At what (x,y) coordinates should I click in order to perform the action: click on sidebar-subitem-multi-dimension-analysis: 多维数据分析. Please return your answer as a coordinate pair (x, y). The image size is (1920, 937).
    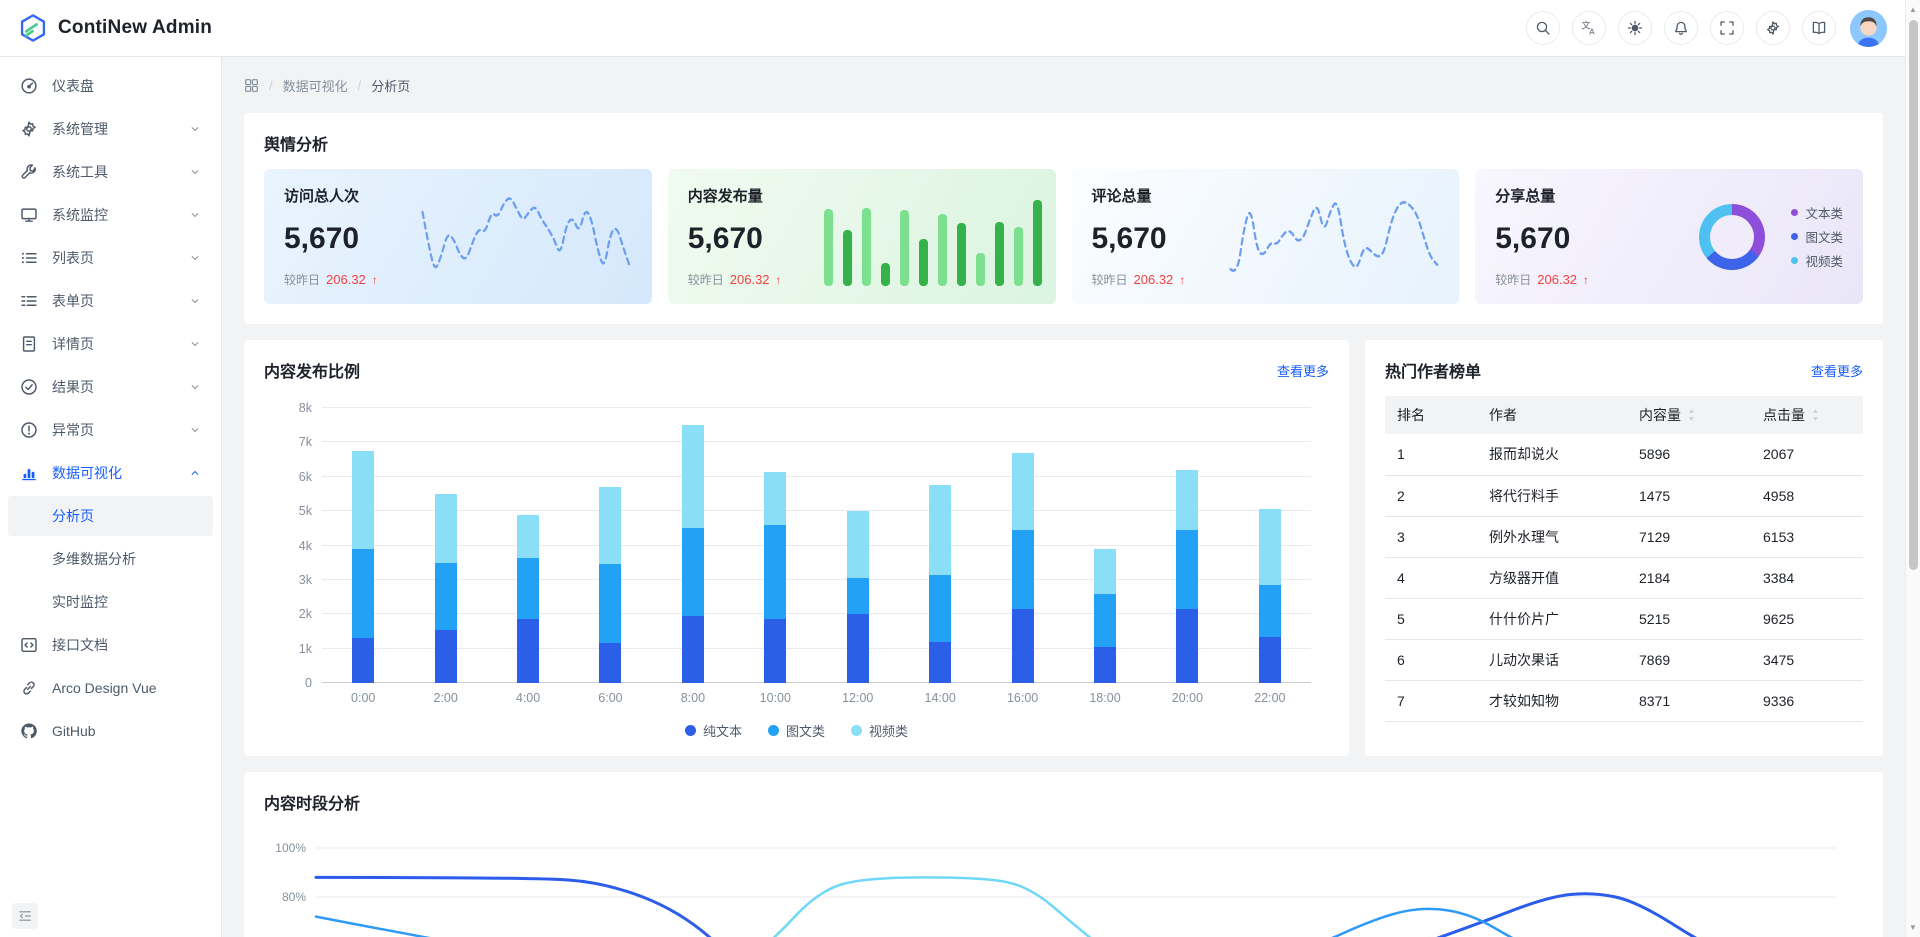
    Looking at the image, I should click on (110, 559).